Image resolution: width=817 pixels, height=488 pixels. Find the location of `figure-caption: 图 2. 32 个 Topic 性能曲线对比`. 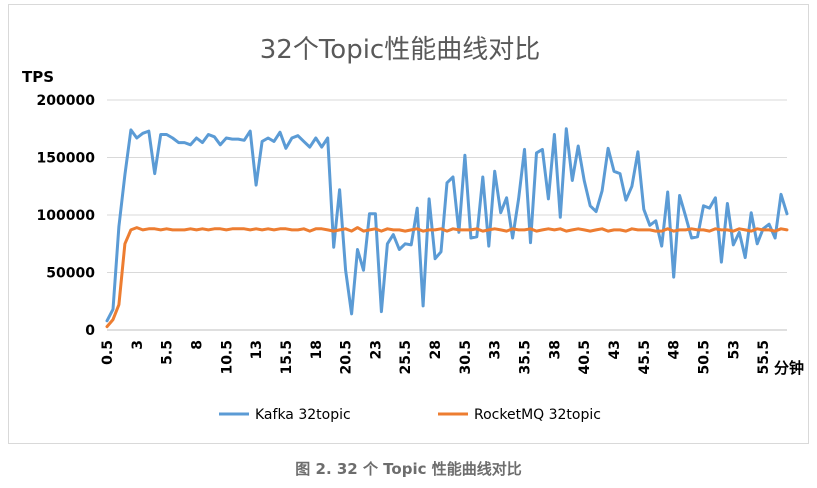

figure-caption: 图 2. 32 个 Topic 性能曲线对比 is located at coordinates (408, 468).